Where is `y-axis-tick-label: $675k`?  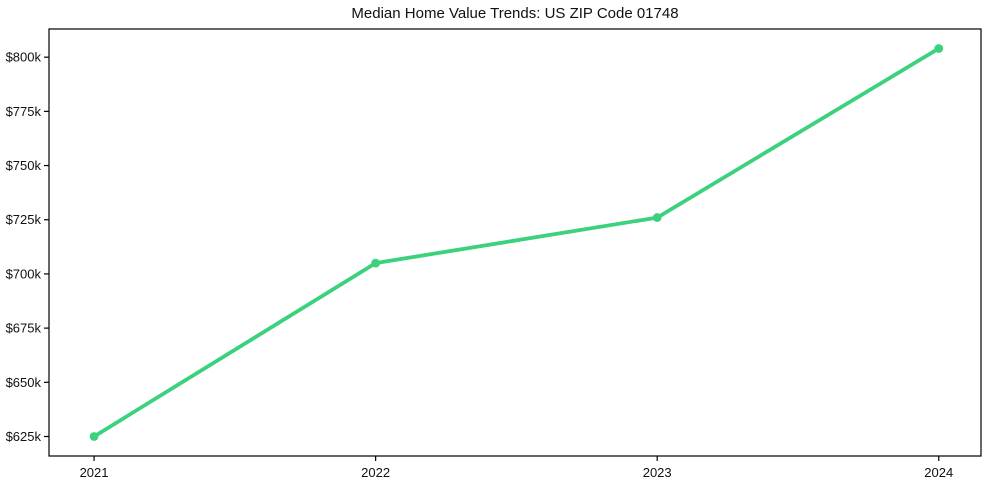
y-axis-tick-label: $675k is located at coordinates (24, 328).